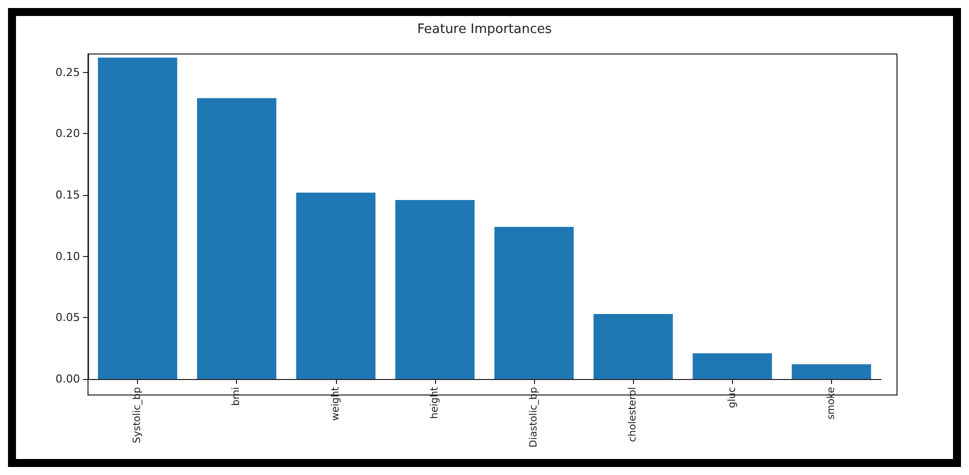 The image size is (969, 475). I want to click on x-tick-label: height, so click(434, 402).